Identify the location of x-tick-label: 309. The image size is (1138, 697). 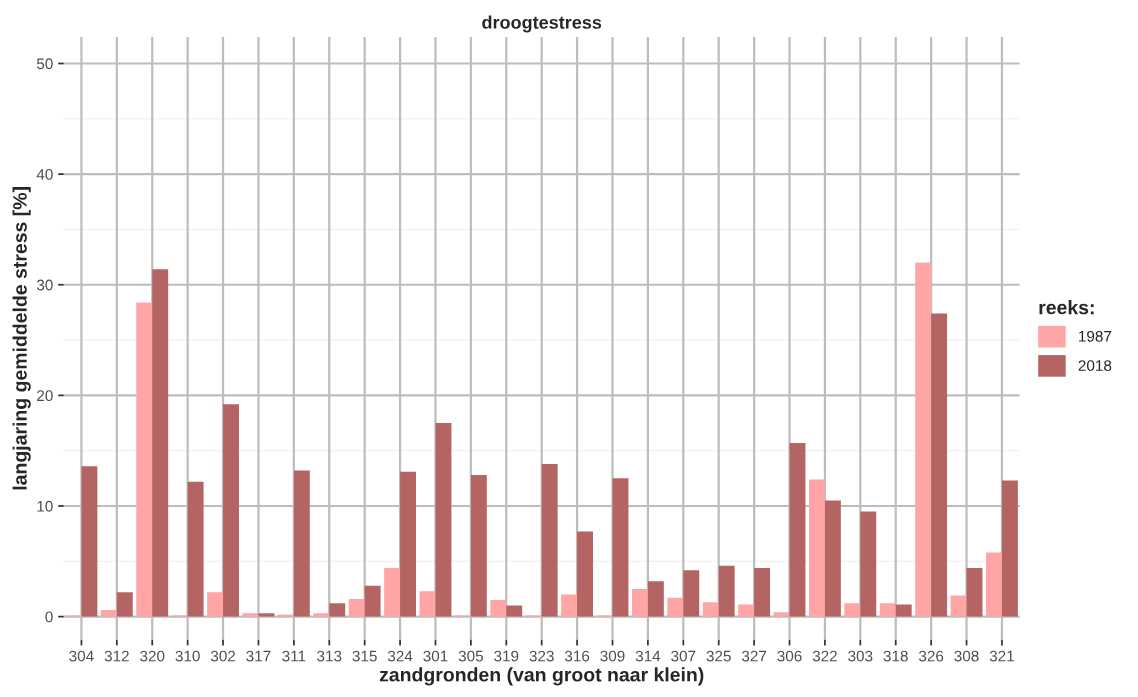
(612, 656).